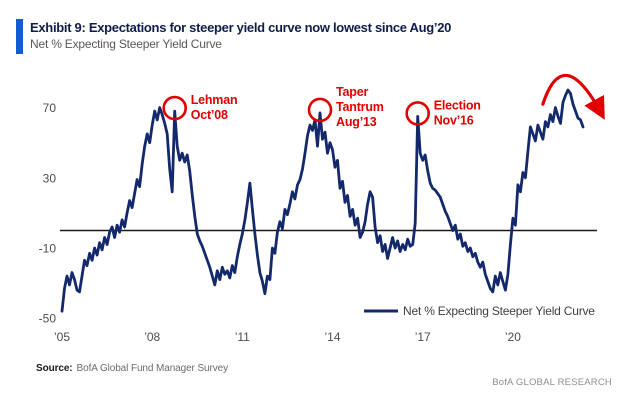 The image size is (634, 403). What do you see at coordinates (54, 368) in the screenshot?
I see `source-label: Source:` at bounding box center [54, 368].